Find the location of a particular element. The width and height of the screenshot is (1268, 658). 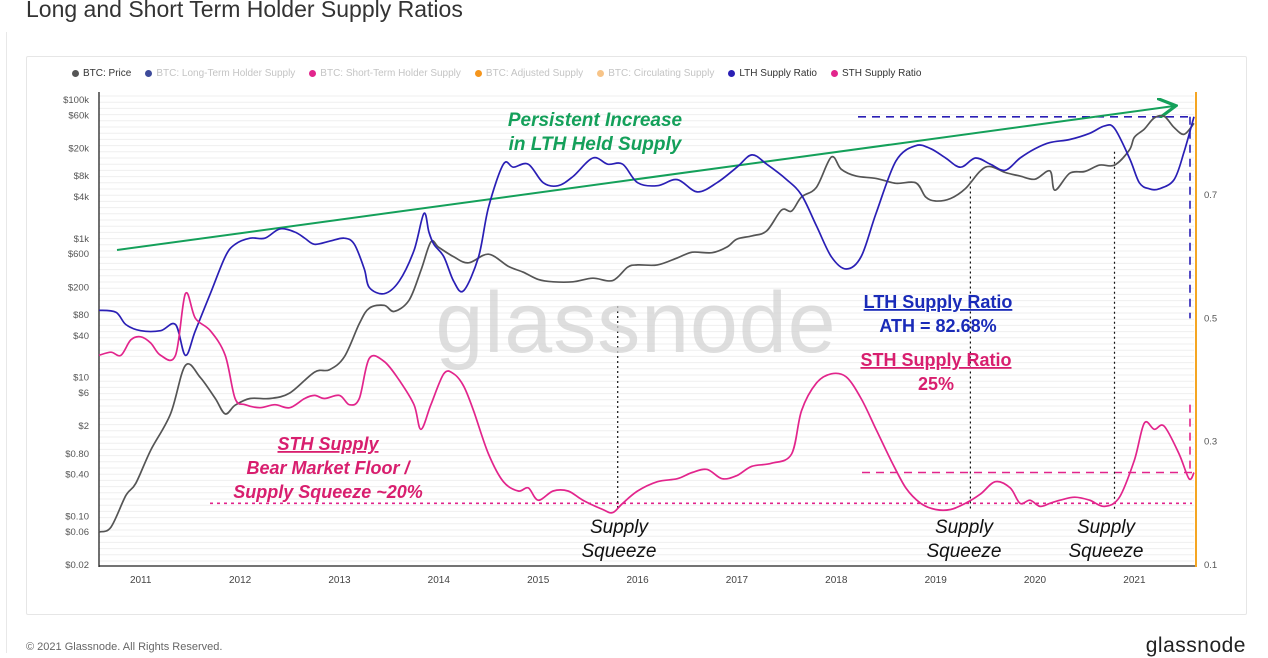

x-tick-label: 2014 is located at coordinates (439, 580).